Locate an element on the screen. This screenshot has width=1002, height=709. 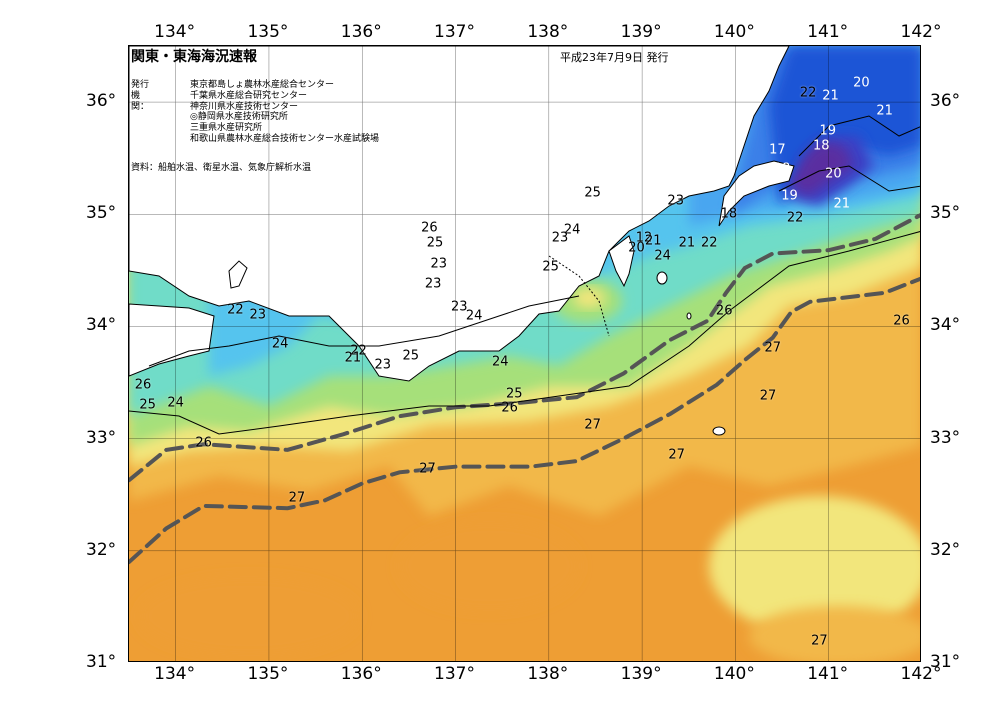
latitude-tick-left: 33° is located at coordinates (101, 437).